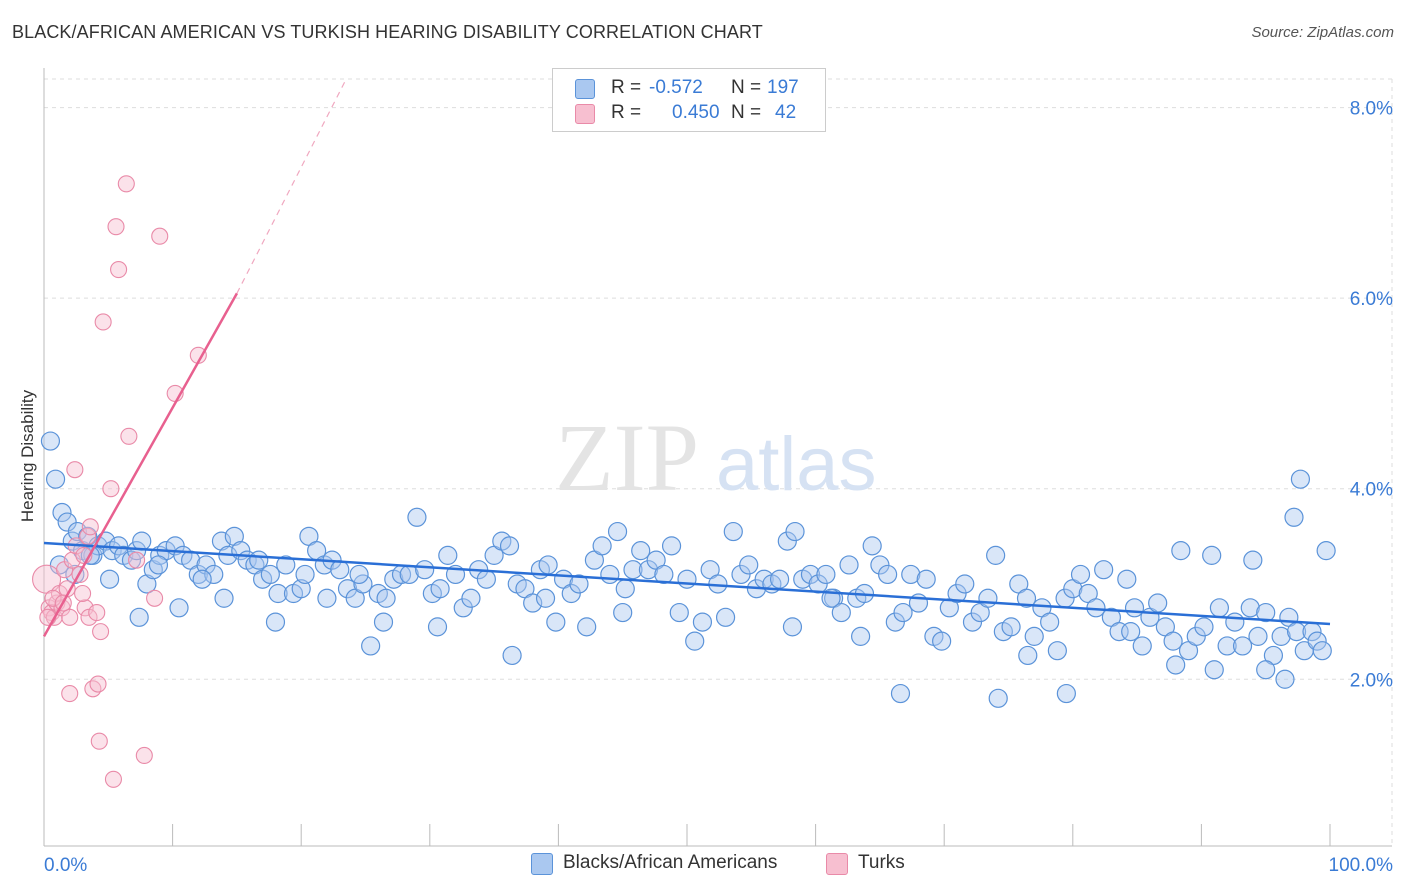  Describe the element at coordinates (695, 89) in the screenshot. I see `stats-legend-row-blacks: R = -0.572 N = 197` at that location.